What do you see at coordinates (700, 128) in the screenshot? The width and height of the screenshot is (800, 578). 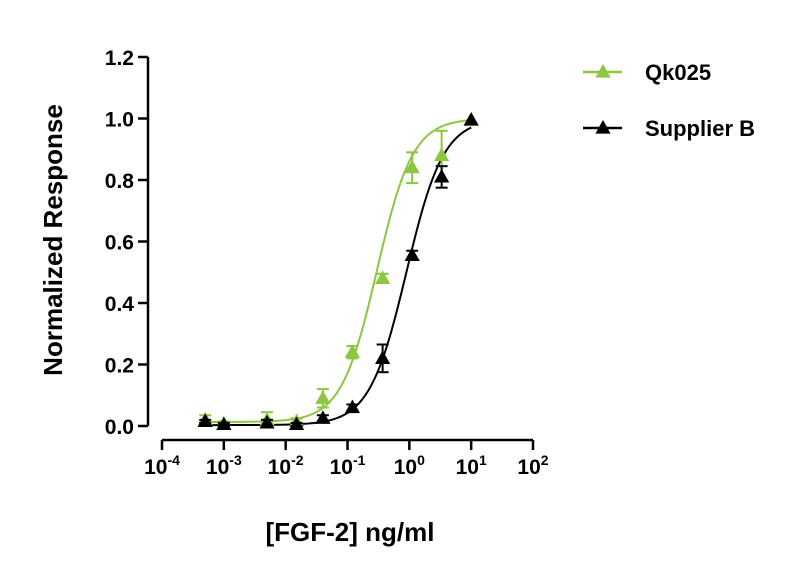 I see `legend-label: Supplier B` at bounding box center [700, 128].